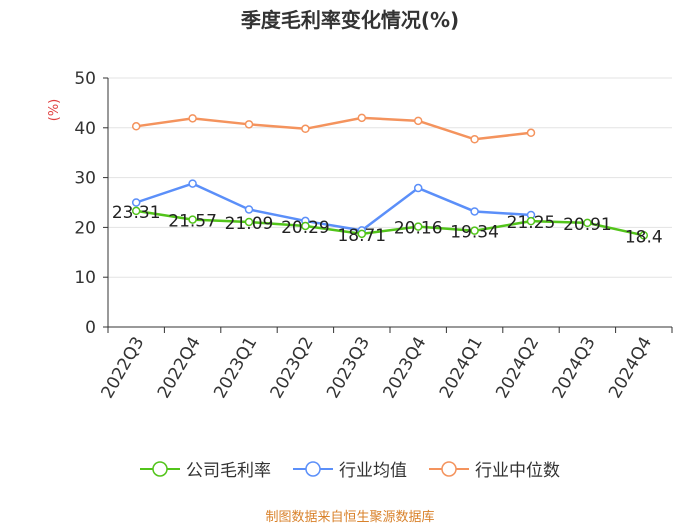  I want to click on legend-label: 行业中位数, so click(517, 471).